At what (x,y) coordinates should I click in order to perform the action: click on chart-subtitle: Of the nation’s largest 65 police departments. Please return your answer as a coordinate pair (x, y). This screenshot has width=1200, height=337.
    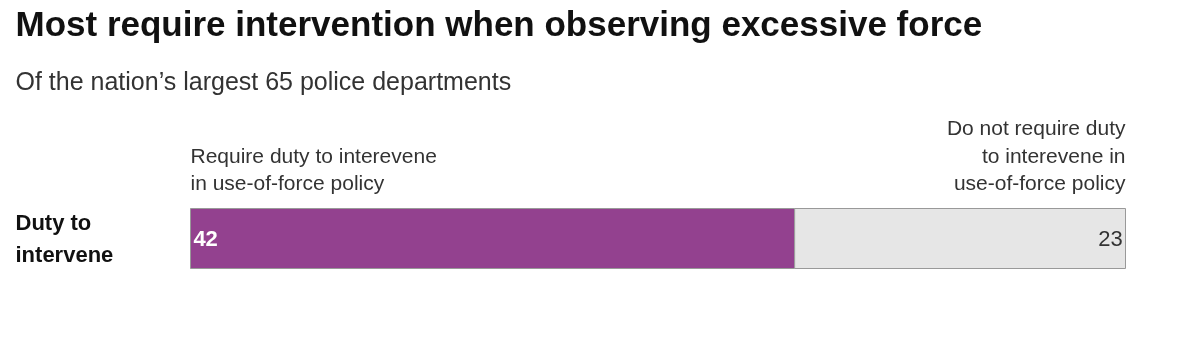
    Looking at the image, I should click on (263, 80).